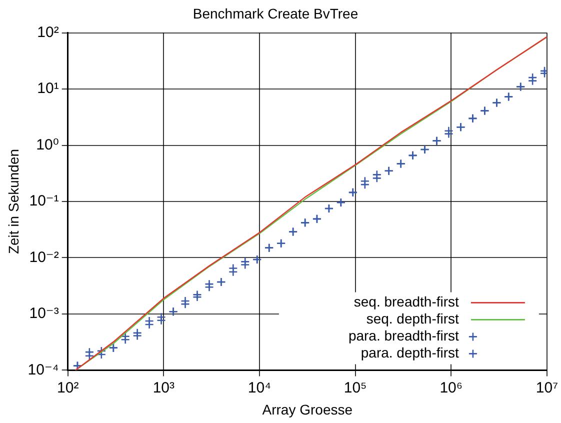 The width and height of the screenshot is (561, 423). What do you see at coordinates (413, 318) in the screenshot?
I see `legend-label: seq. depth-first` at bounding box center [413, 318].